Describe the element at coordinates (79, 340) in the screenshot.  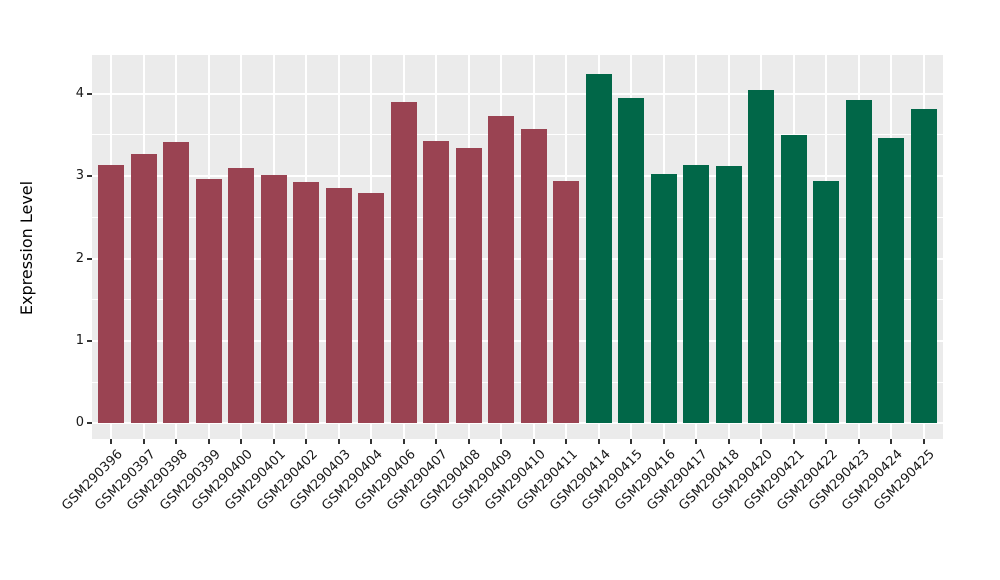
I see `y-tick-label: 1` at that location.